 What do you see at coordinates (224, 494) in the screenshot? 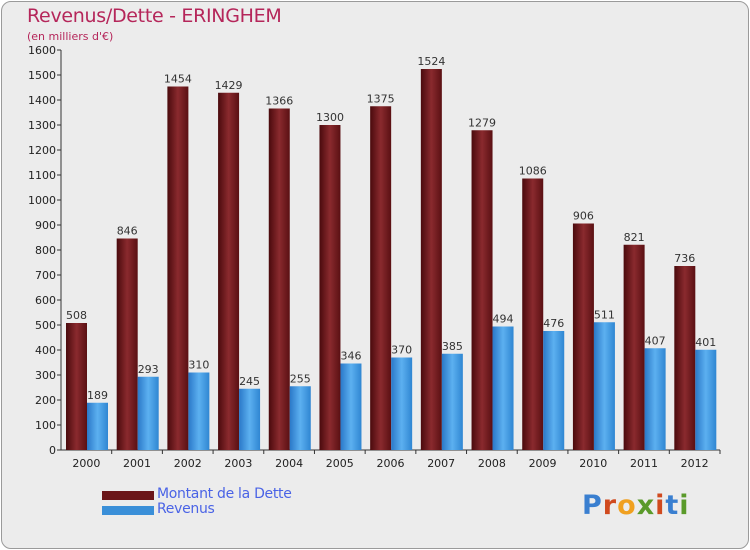
I see `legend-label-dette: Montant de la Dette` at bounding box center [224, 494].